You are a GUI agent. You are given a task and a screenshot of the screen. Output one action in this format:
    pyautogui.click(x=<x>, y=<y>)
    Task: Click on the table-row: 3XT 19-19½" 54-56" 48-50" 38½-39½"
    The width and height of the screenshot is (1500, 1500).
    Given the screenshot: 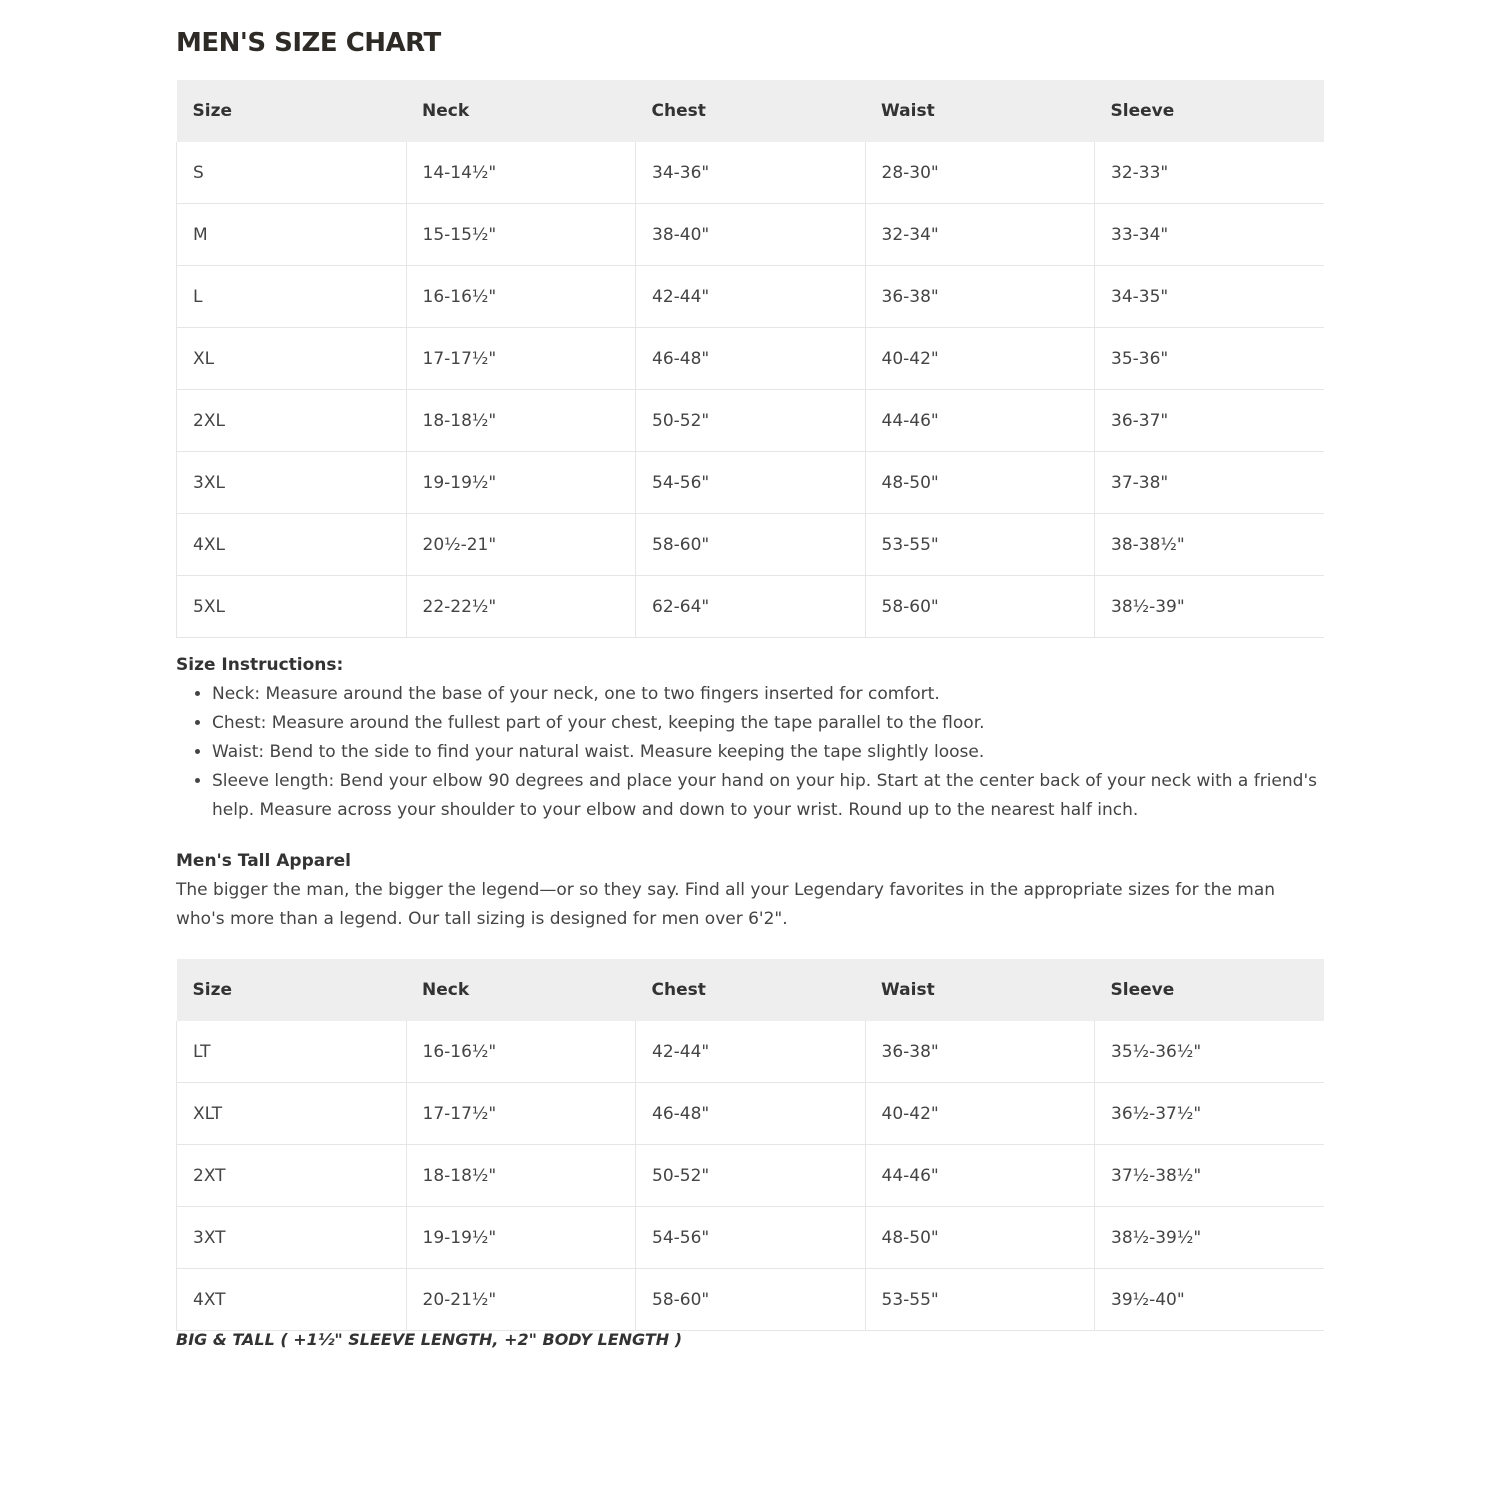 What is the action you would take?
    pyautogui.click(x=750, y=1237)
    